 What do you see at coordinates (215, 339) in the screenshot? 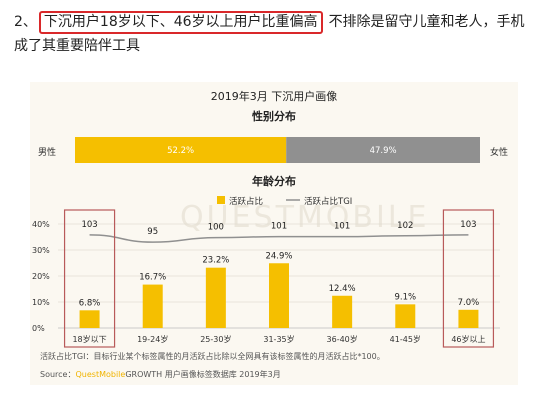
I see `x-tick-label: 25-30岁` at bounding box center [215, 339].